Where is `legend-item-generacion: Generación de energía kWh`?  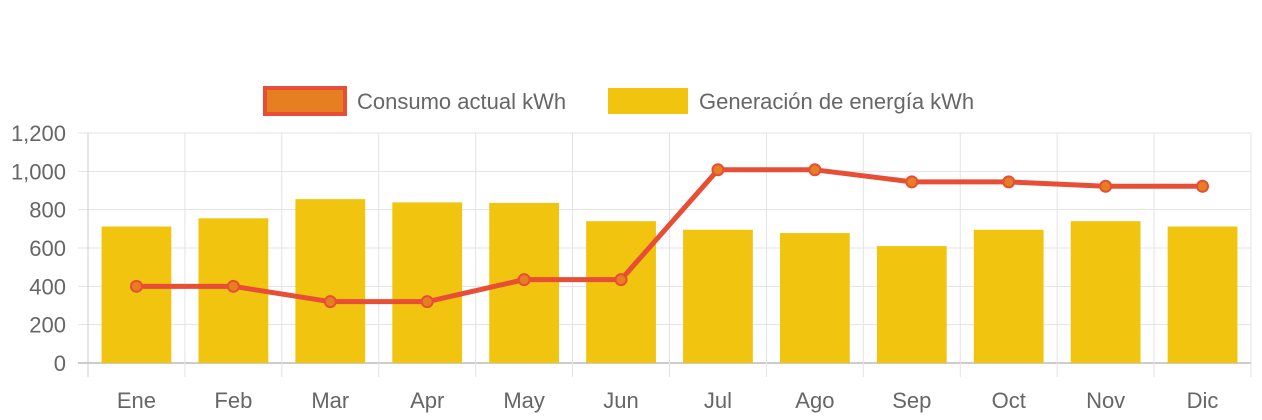
legend-item-generacion: Generación de energía kWh is located at coordinates (791, 101).